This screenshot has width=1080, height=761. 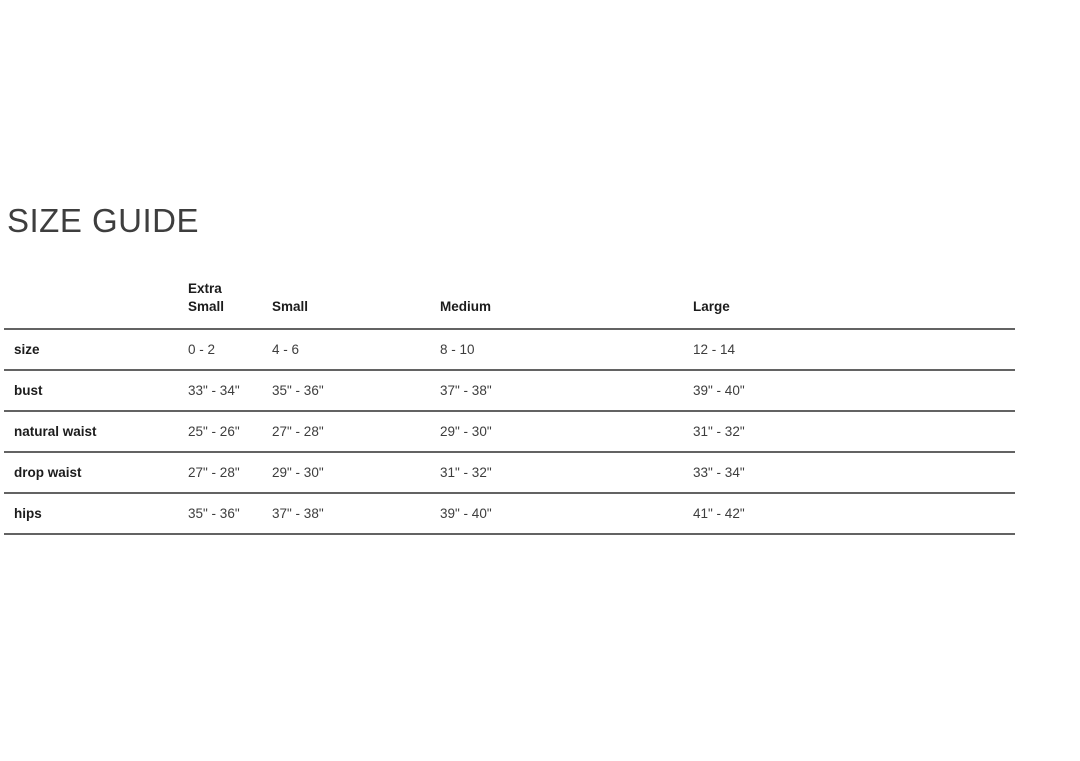 I want to click on page-title: SIZE GUIDE, so click(x=103, y=220).